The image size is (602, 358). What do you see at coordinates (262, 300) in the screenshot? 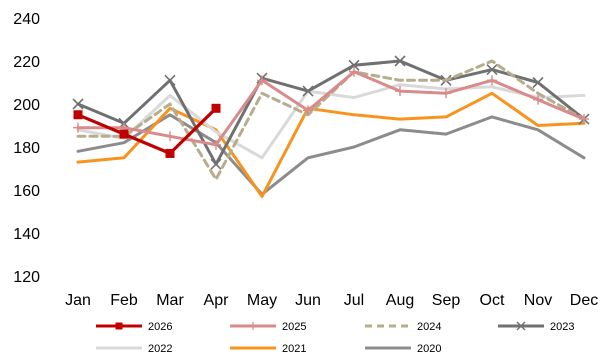
I see `x-tick-label: May` at bounding box center [262, 300].